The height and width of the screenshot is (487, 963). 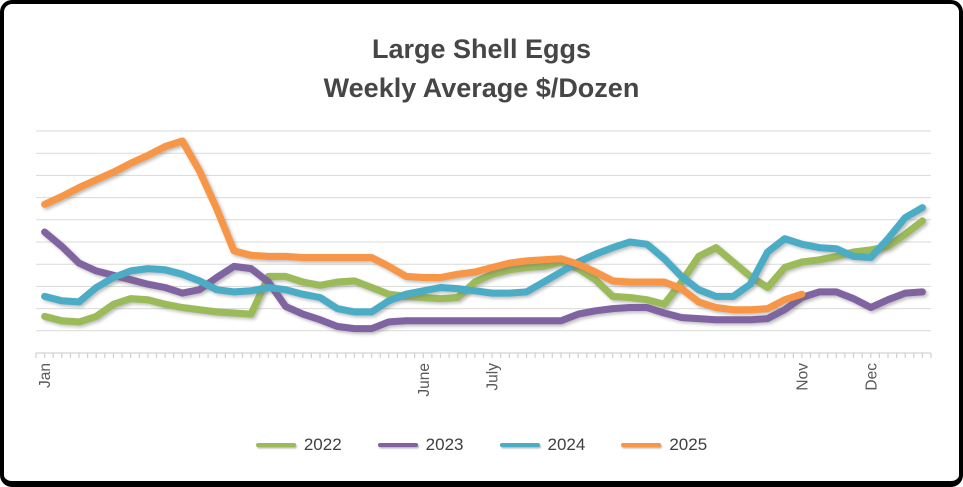 I want to click on x-axis-month-label: Nov, so click(x=802, y=377).